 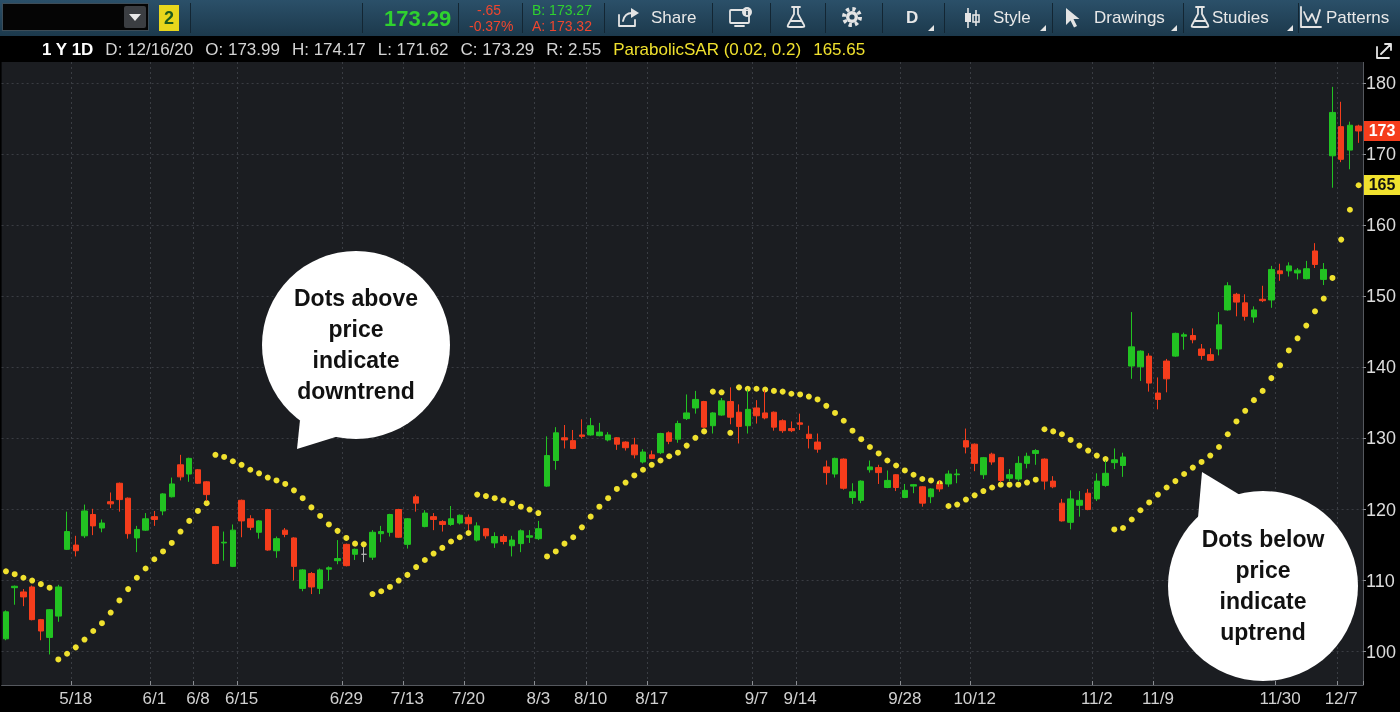 I want to click on text: -.65, so click(x=489, y=10).